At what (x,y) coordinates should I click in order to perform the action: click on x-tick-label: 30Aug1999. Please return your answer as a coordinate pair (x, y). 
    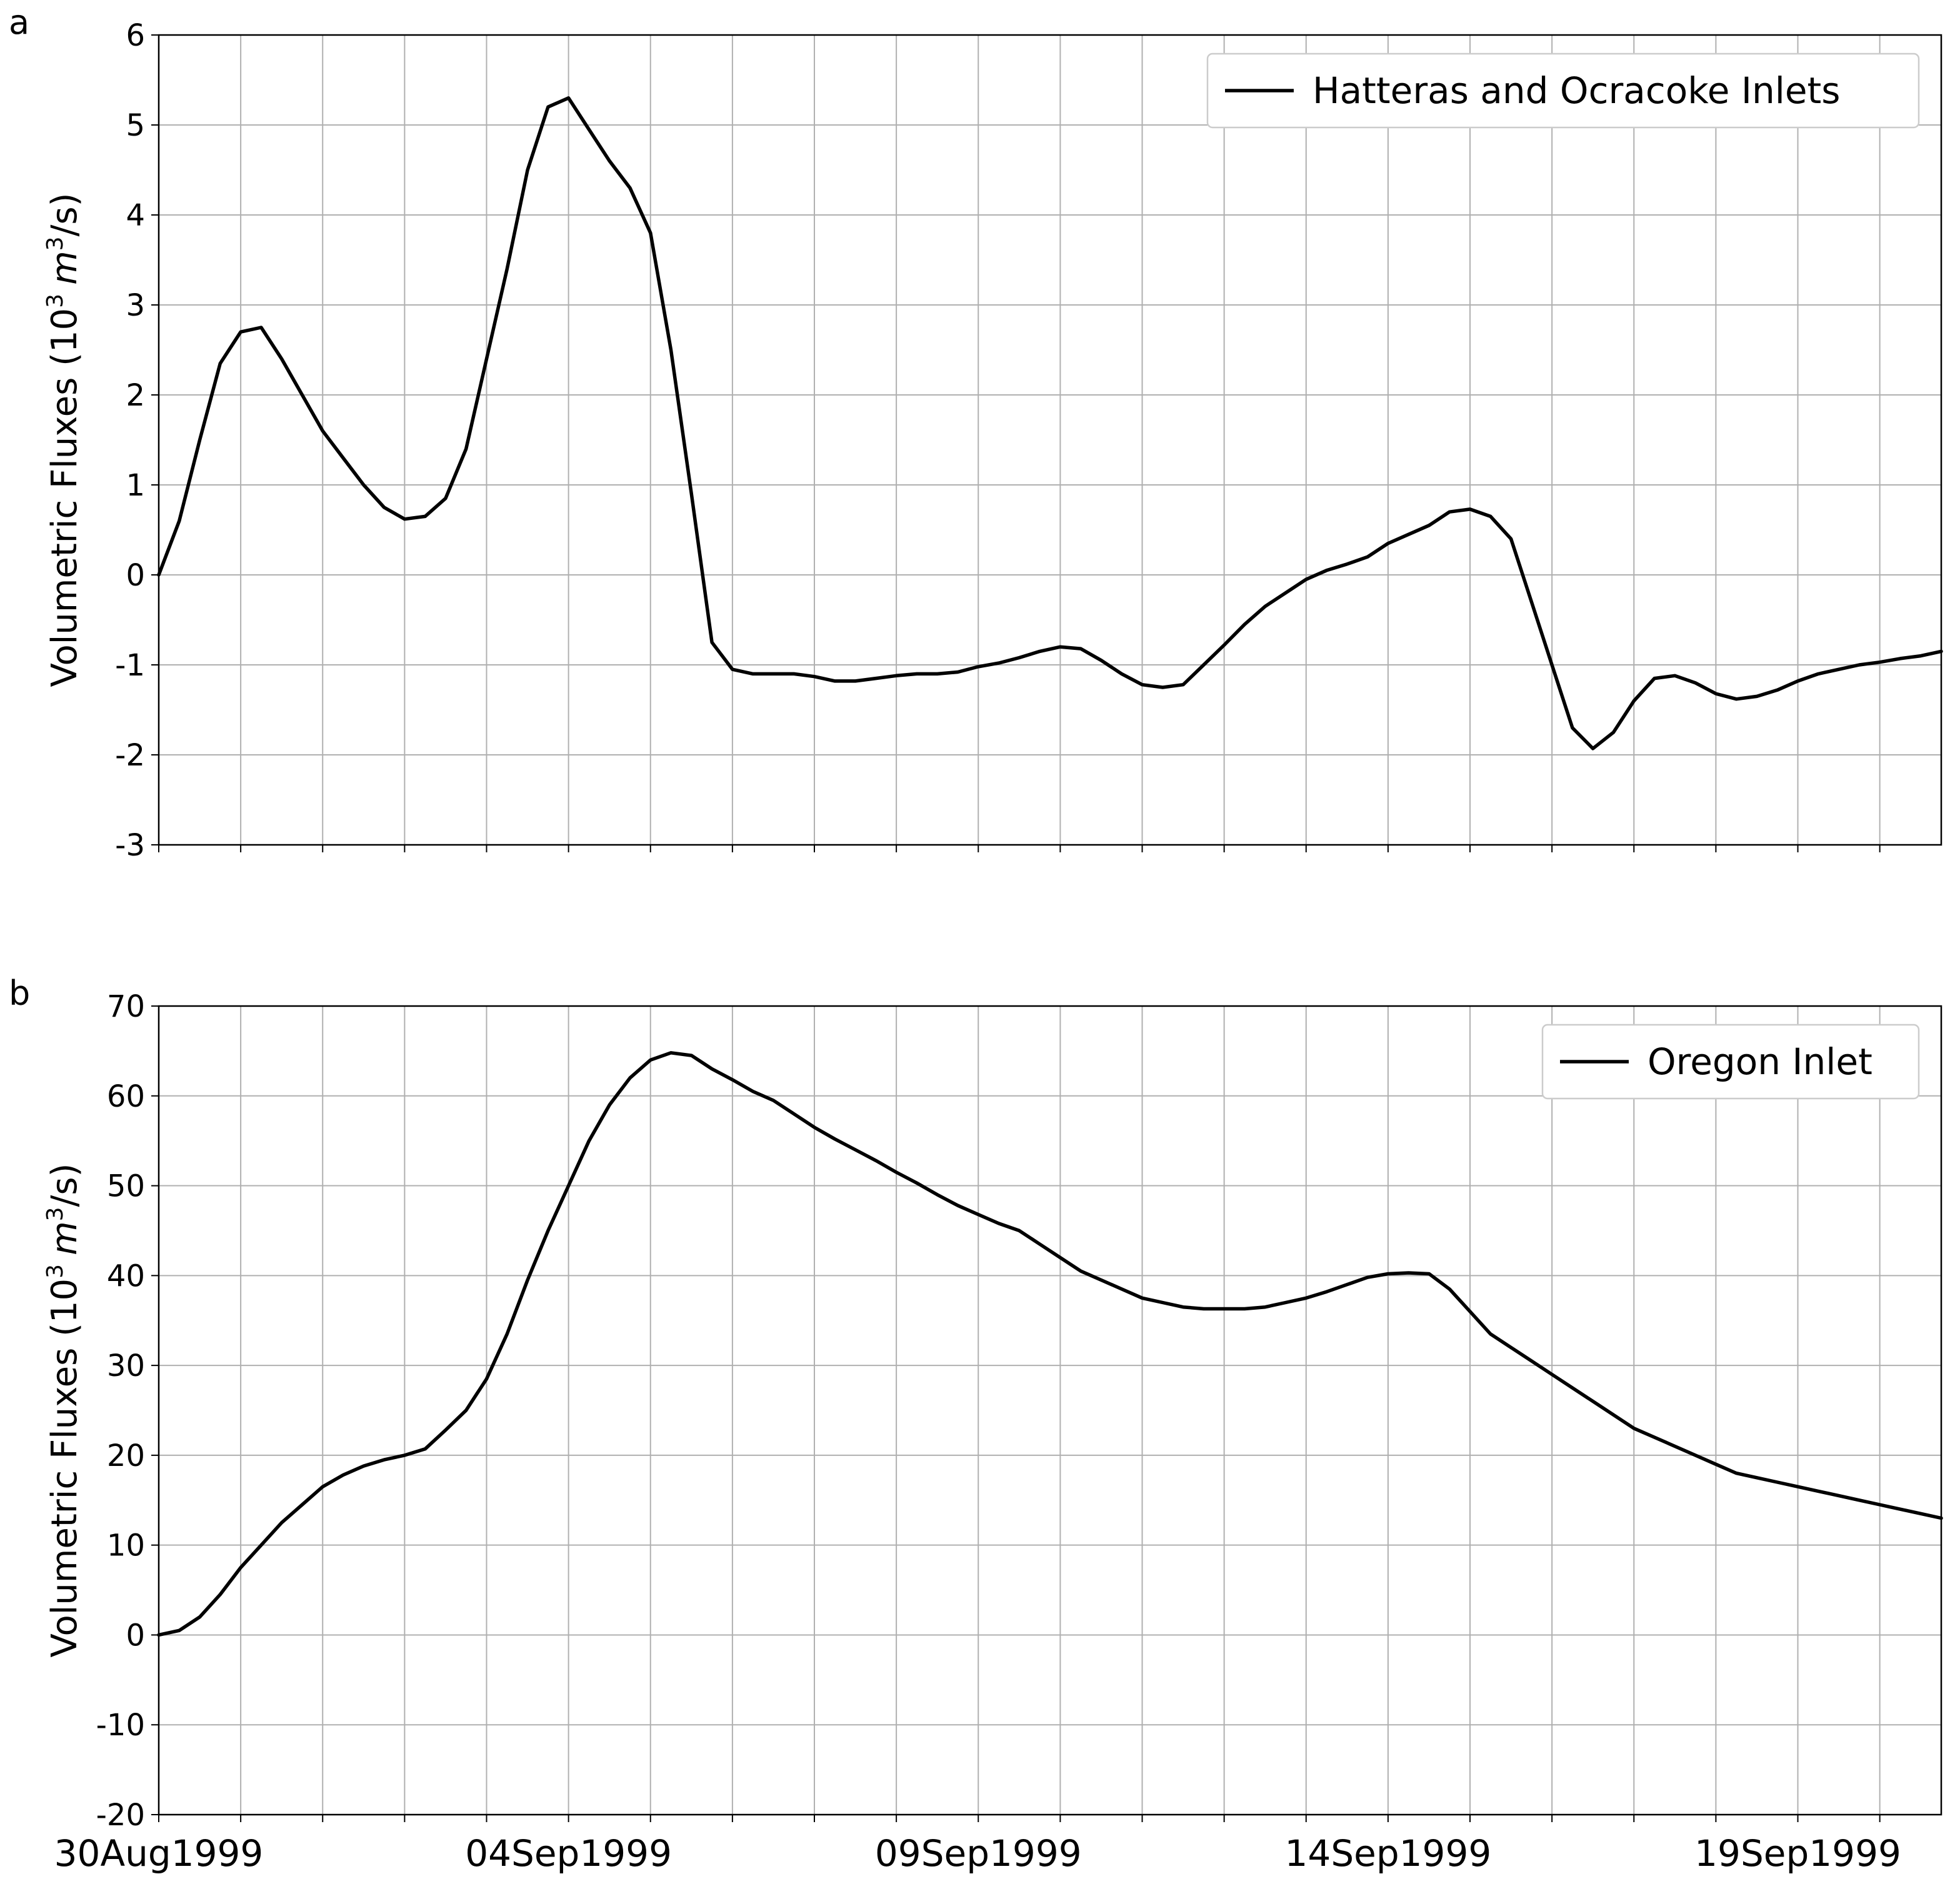
    Looking at the image, I should click on (159, 1853).